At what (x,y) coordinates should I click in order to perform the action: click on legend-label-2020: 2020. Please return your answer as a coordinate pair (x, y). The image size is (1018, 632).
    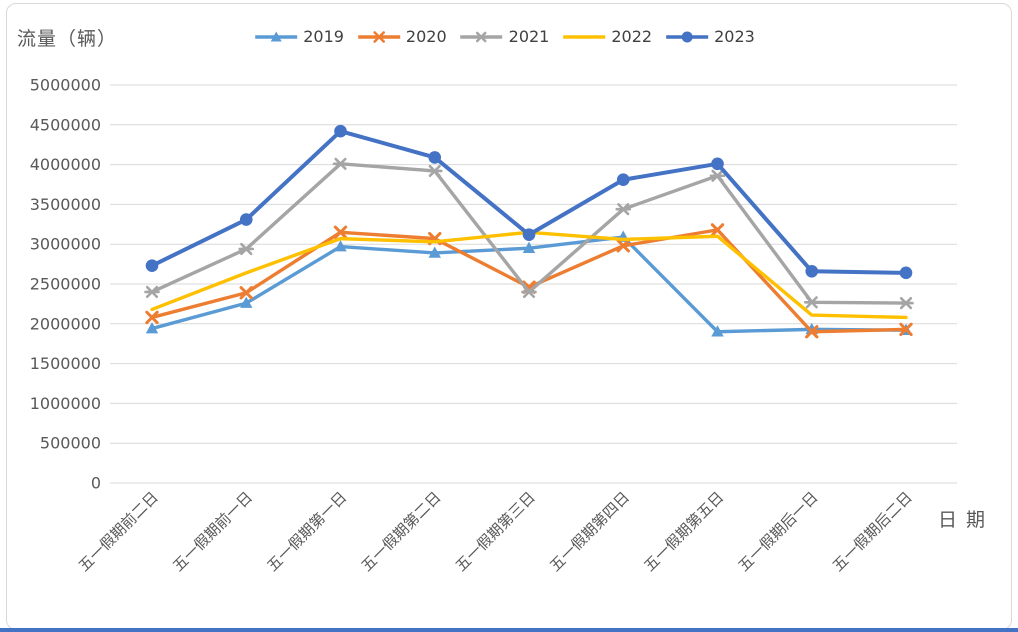
    Looking at the image, I should click on (426, 36).